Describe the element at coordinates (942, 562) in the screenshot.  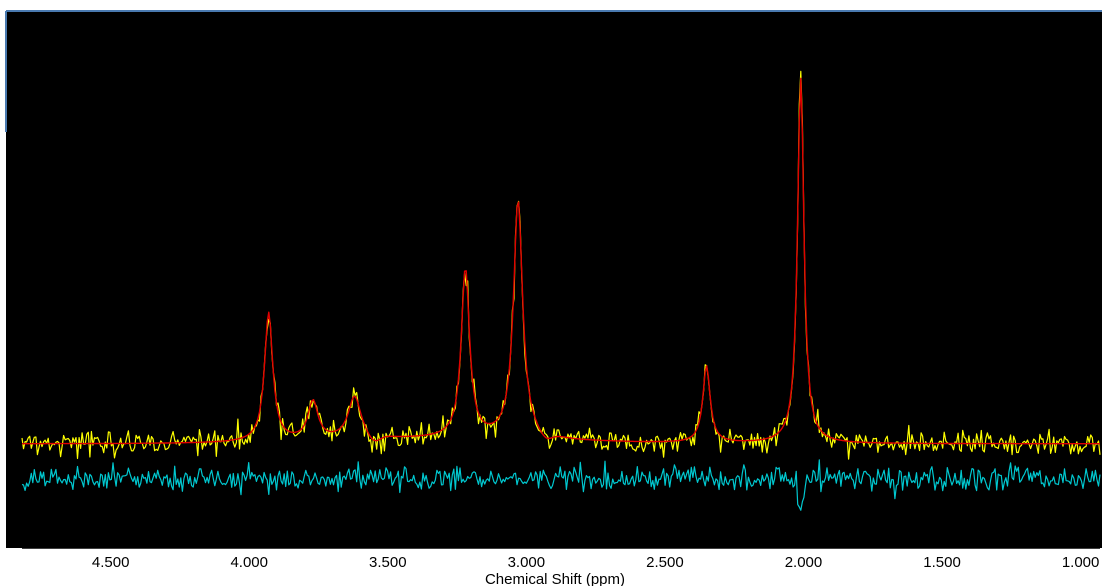
I see `x-tick-label: 1.500` at that location.